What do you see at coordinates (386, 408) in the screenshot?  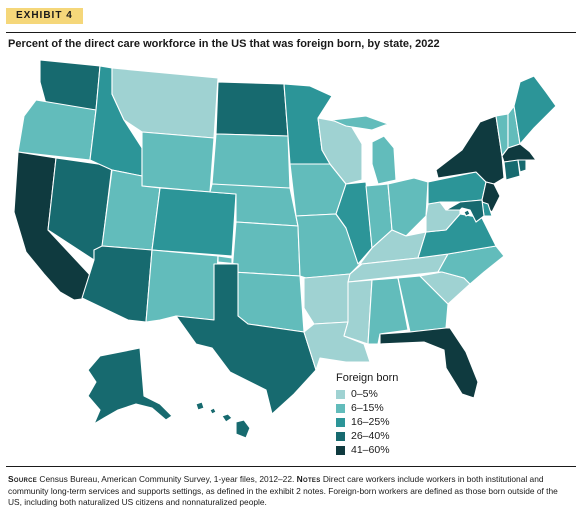 I see `legend-item: 6–15%` at bounding box center [386, 408].